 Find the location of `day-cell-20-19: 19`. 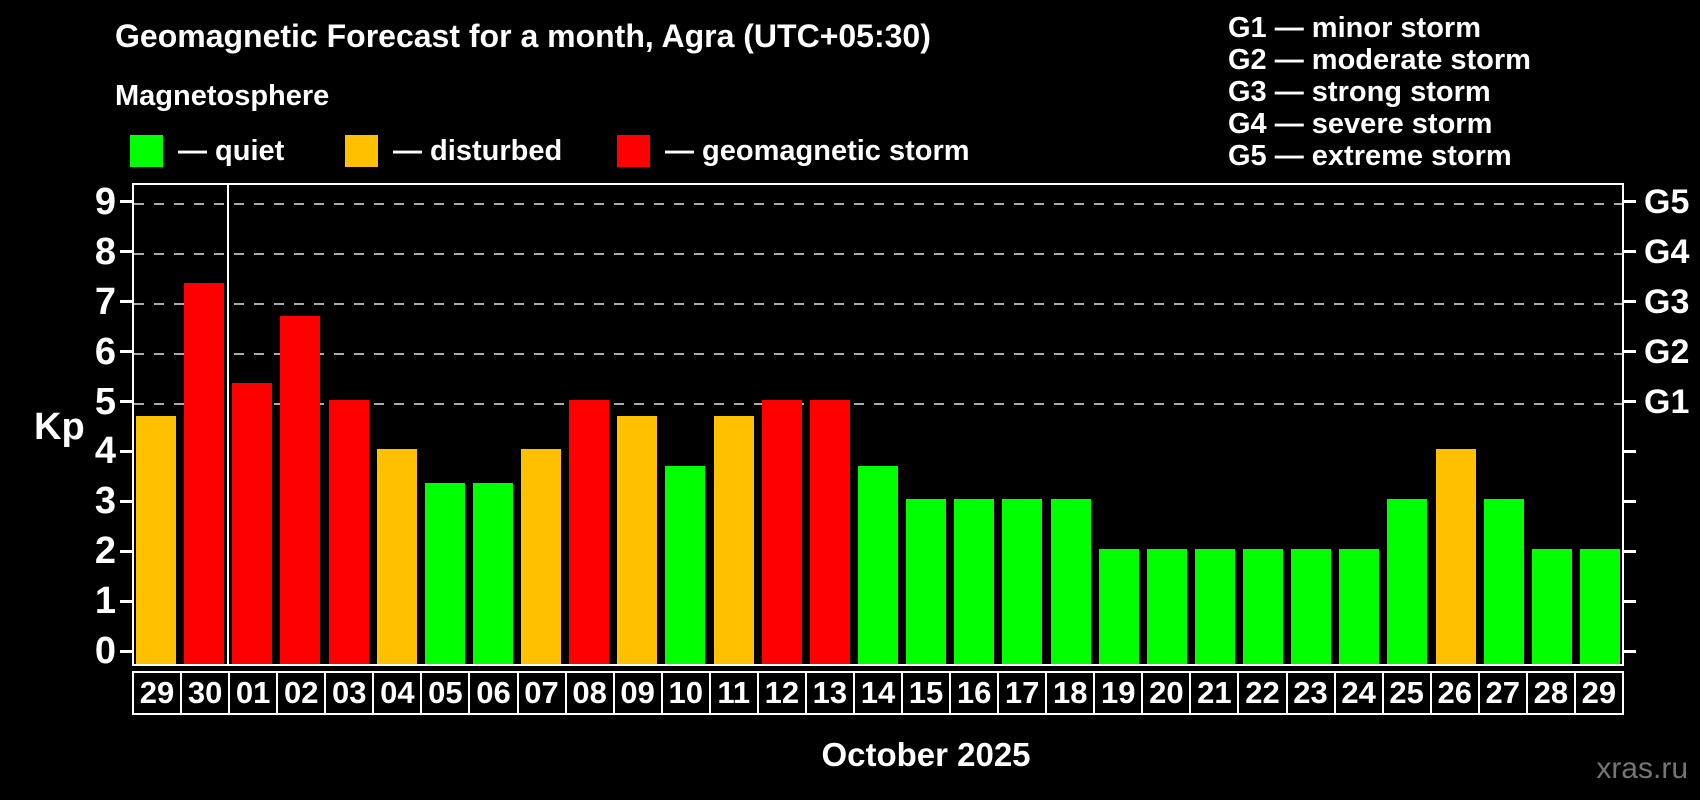

day-cell-20-19: 19 is located at coordinates (1118, 693).